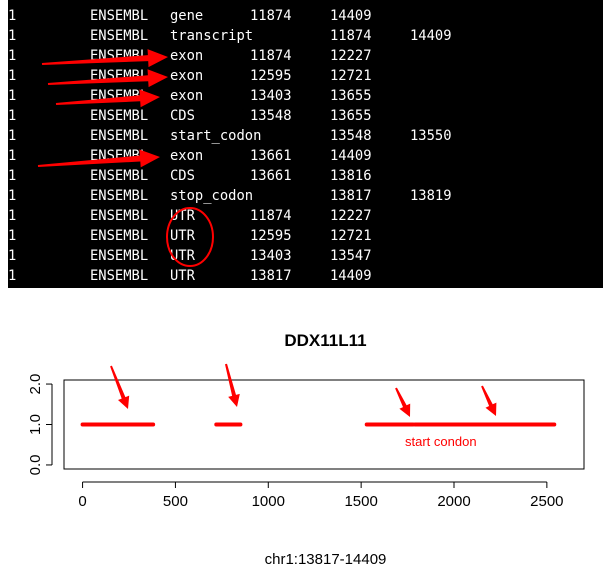 The height and width of the screenshot is (580, 603). What do you see at coordinates (441, 441) in the screenshot?
I see `start-codon-annotation: start condon` at bounding box center [441, 441].